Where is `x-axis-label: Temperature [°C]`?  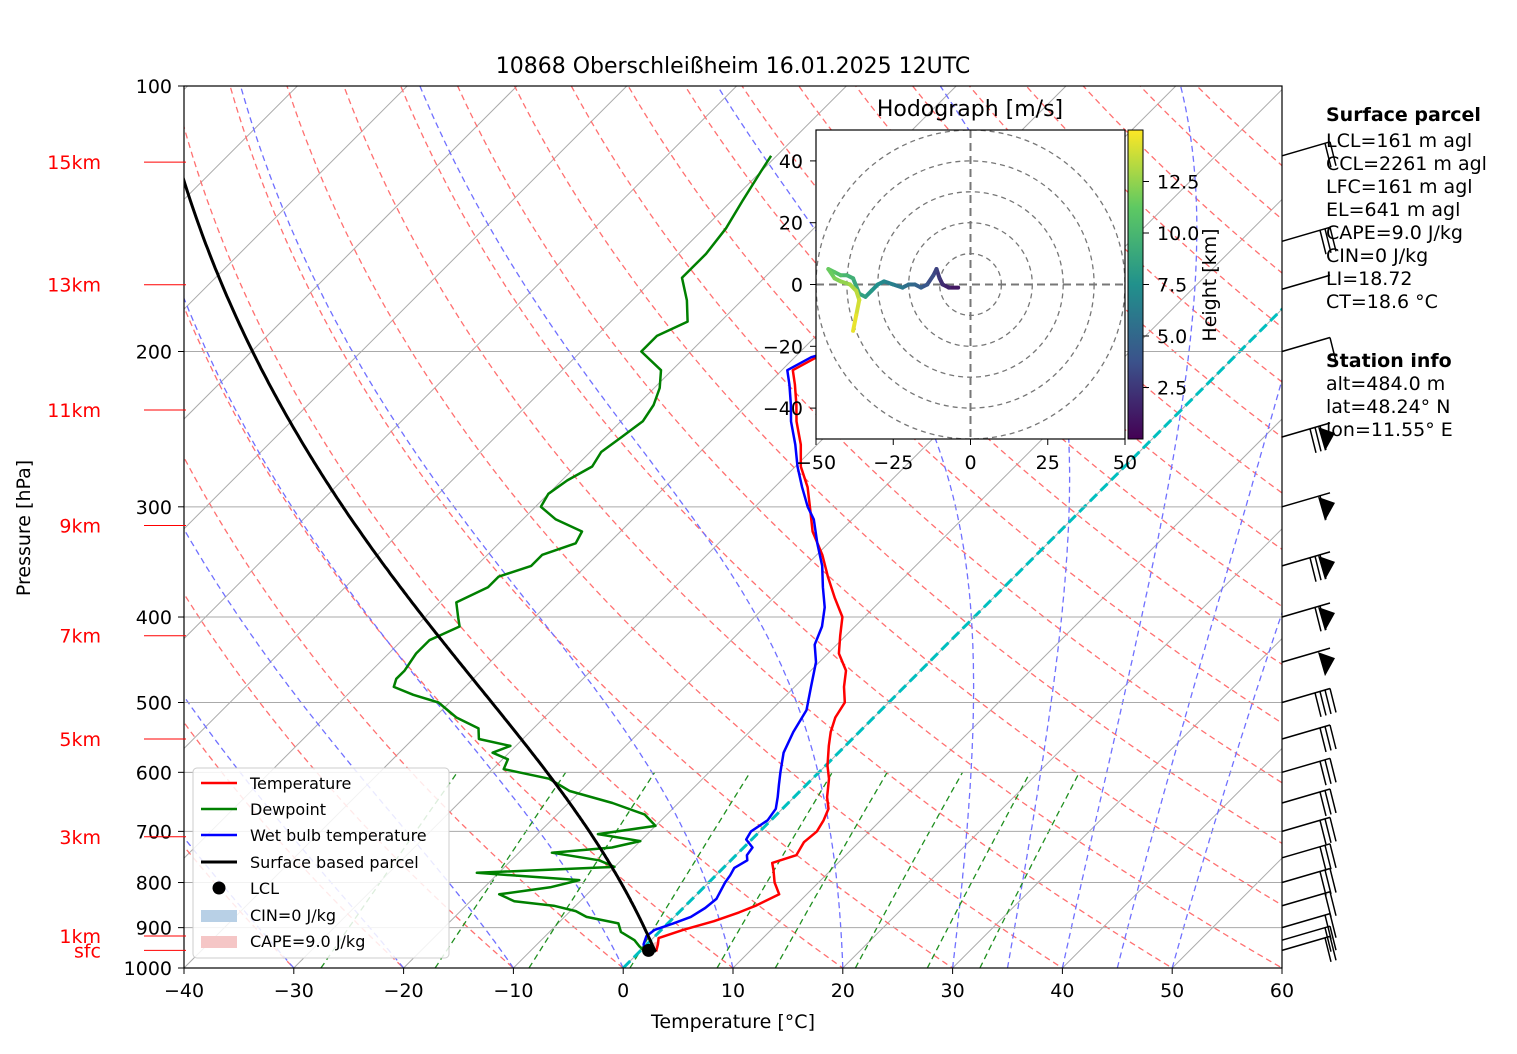 x-axis-label: Temperature [°C] is located at coordinates (732, 1022).